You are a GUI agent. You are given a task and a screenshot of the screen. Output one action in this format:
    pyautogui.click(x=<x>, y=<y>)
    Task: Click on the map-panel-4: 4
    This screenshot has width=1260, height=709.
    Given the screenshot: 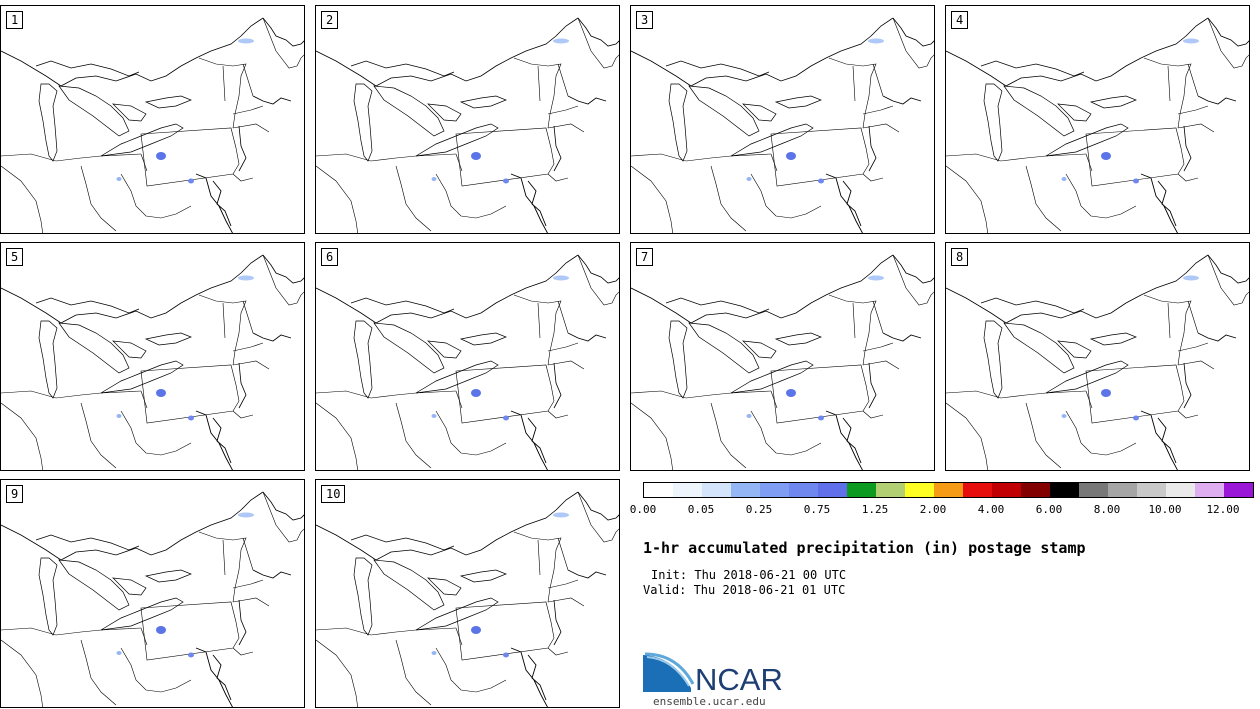 What is the action you would take?
    pyautogui.click(x=1097, y=119)
    